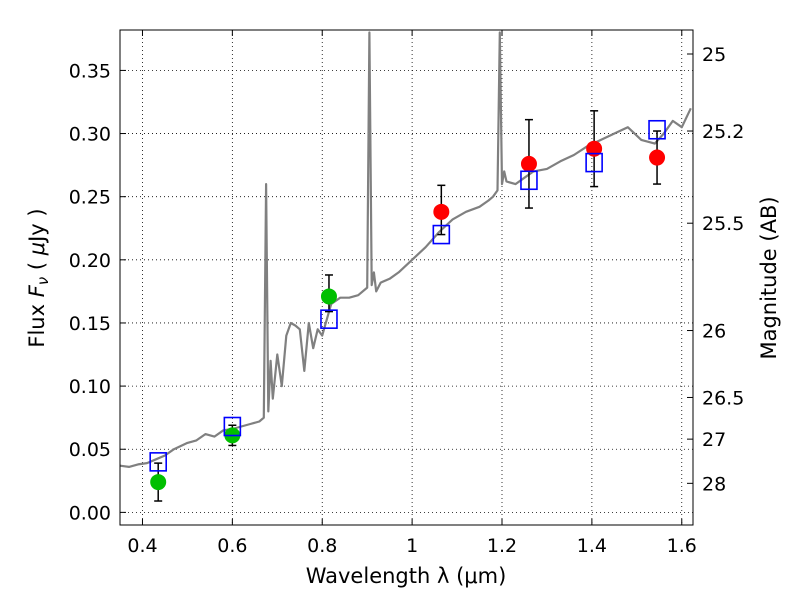  I want to click on y-tick-label: 0.35, so click(90, 71).